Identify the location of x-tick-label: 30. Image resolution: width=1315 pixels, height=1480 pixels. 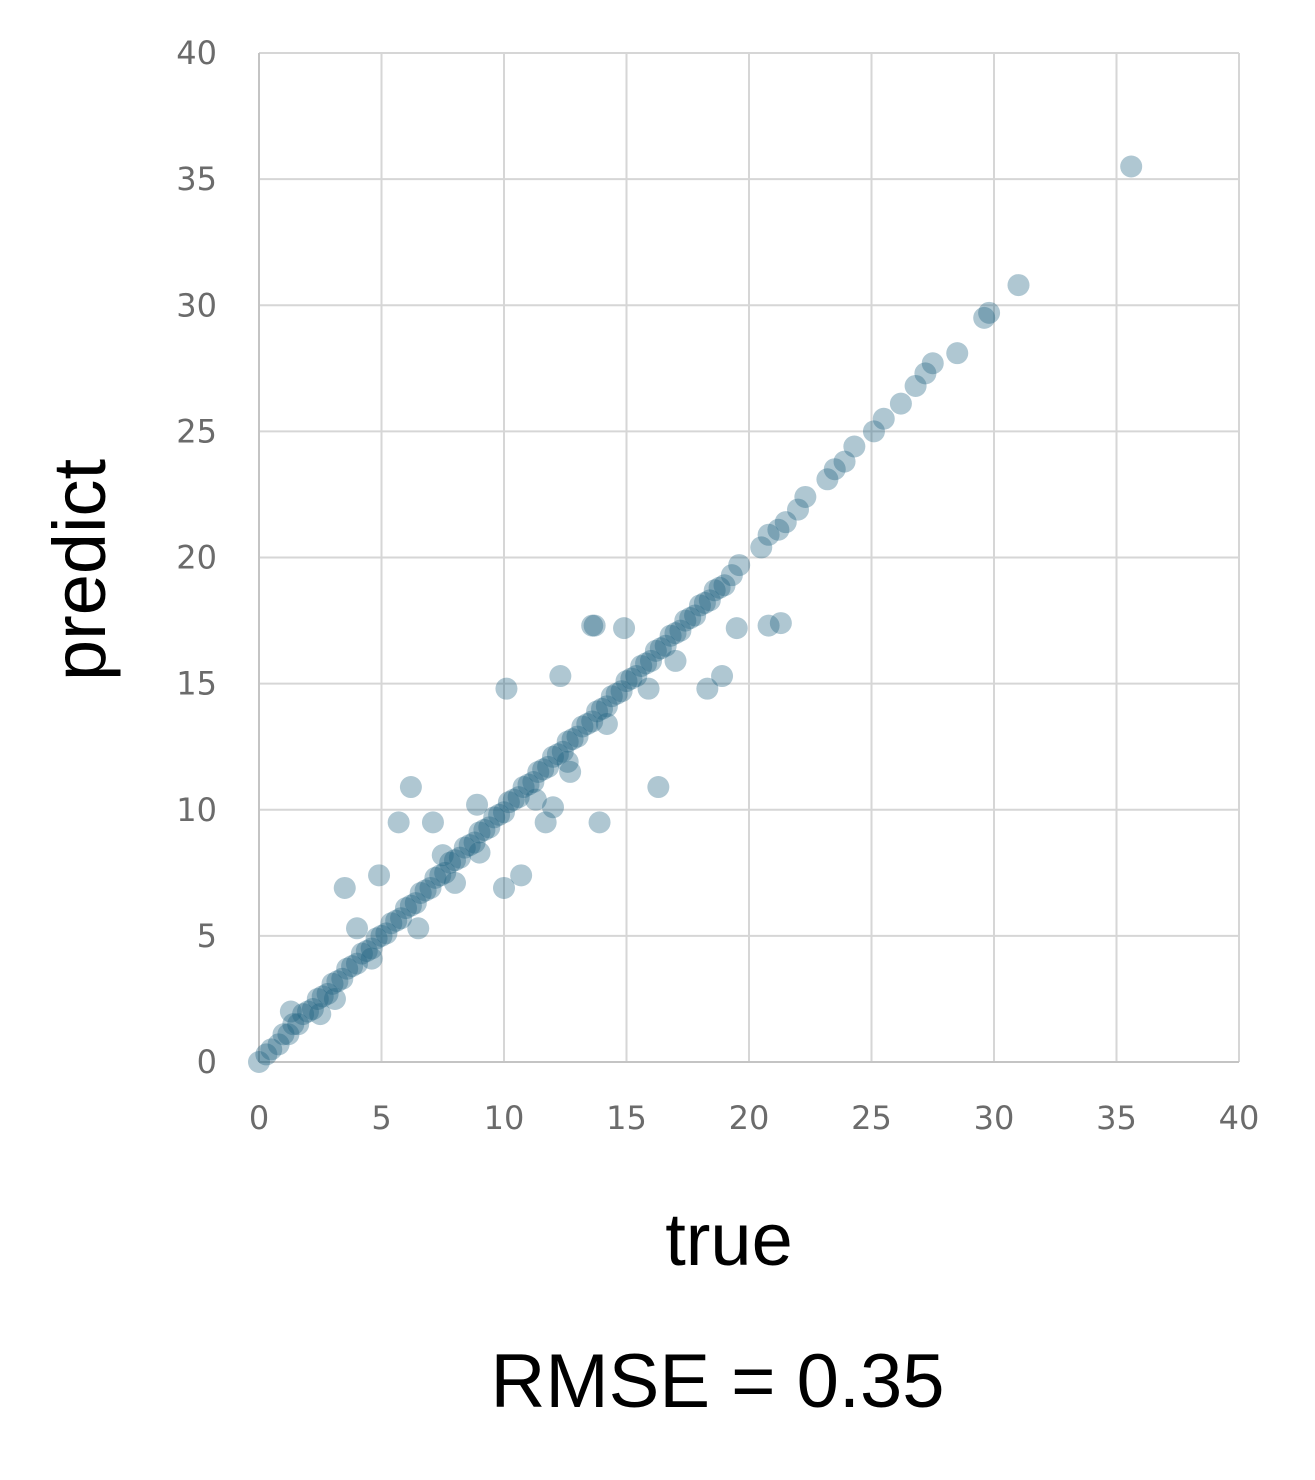
(994, 1118).